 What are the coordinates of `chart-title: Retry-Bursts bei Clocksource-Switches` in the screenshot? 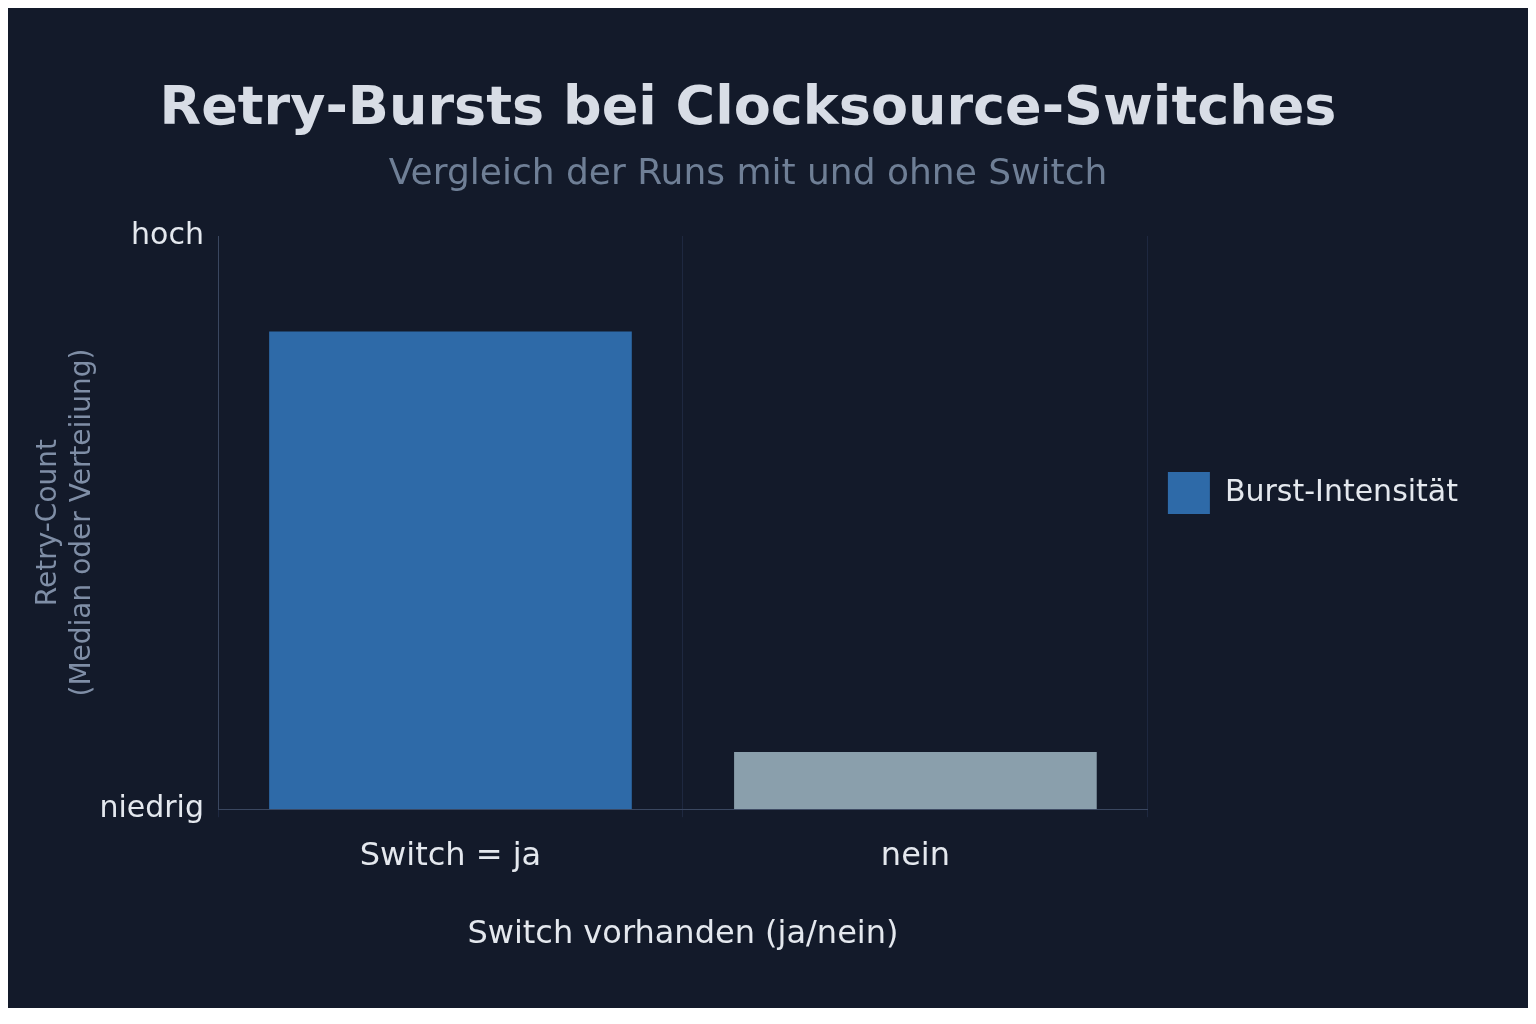 It's located at (748, 106).